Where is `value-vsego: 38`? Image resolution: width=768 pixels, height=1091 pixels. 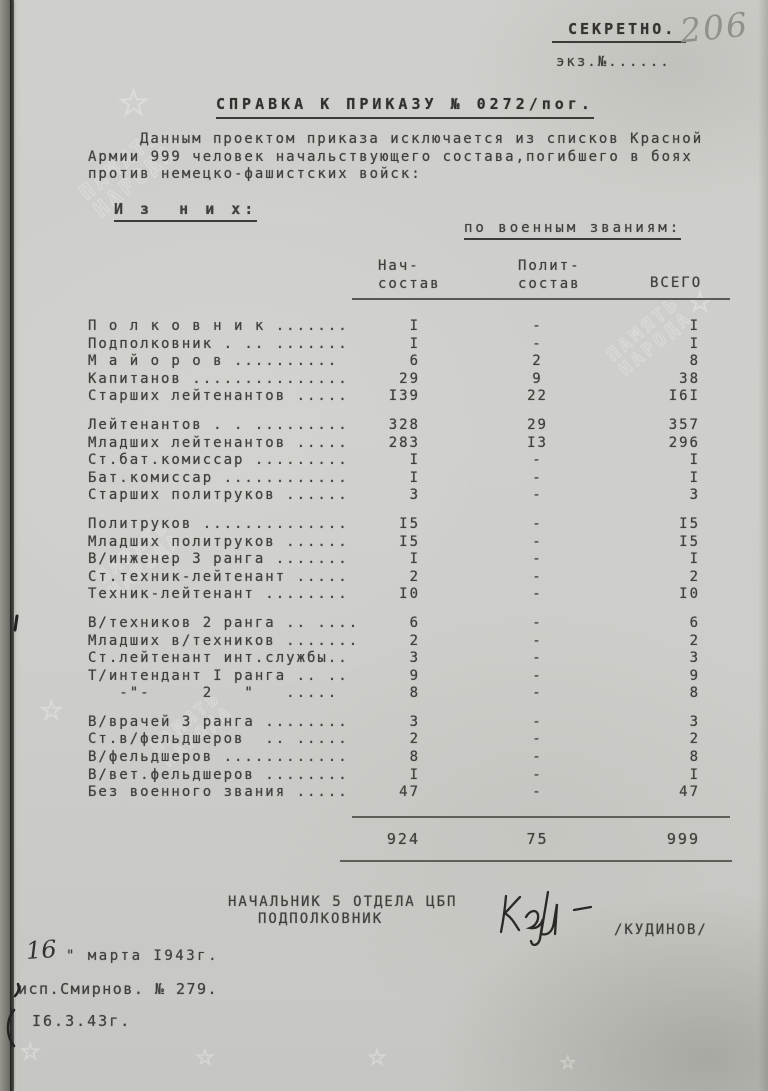
value-vsego: 38 is located at coordinates (689, 378).